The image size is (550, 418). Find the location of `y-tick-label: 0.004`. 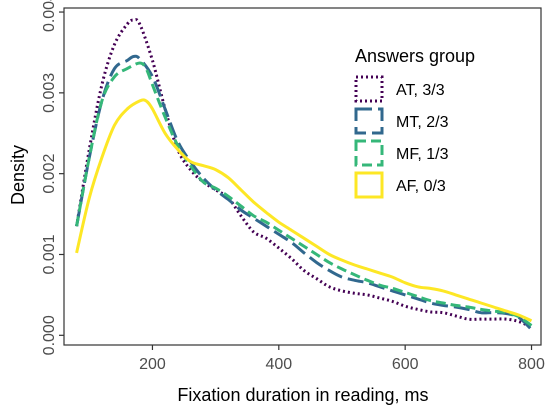

y-tick-label: 0.004 is located at coordinates (49, 16).